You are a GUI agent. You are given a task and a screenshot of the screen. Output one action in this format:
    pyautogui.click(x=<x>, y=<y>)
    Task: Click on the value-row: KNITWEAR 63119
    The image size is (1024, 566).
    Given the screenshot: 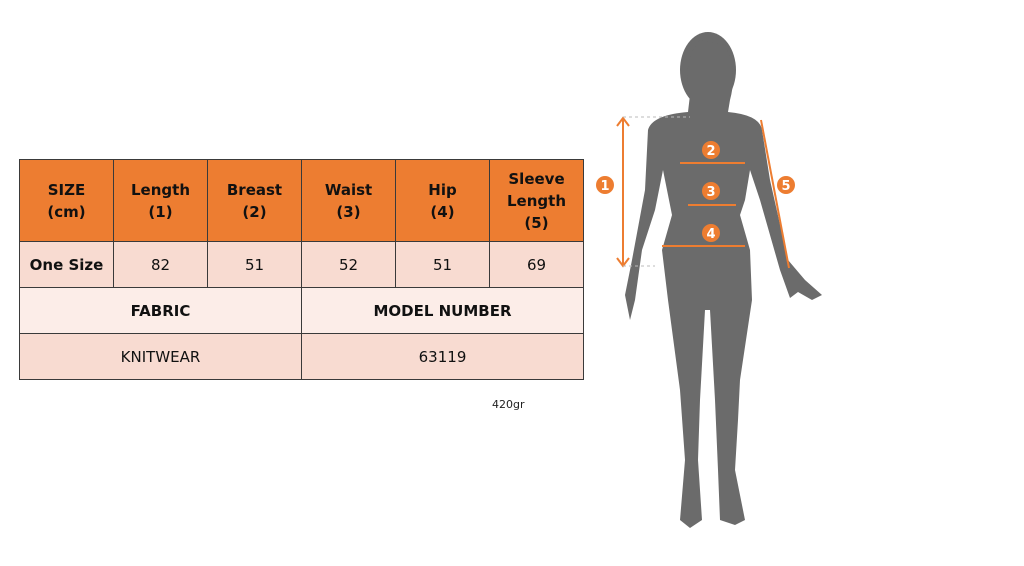 What is the action you would take?
    pyautogui.click(x=301, y=356)
    